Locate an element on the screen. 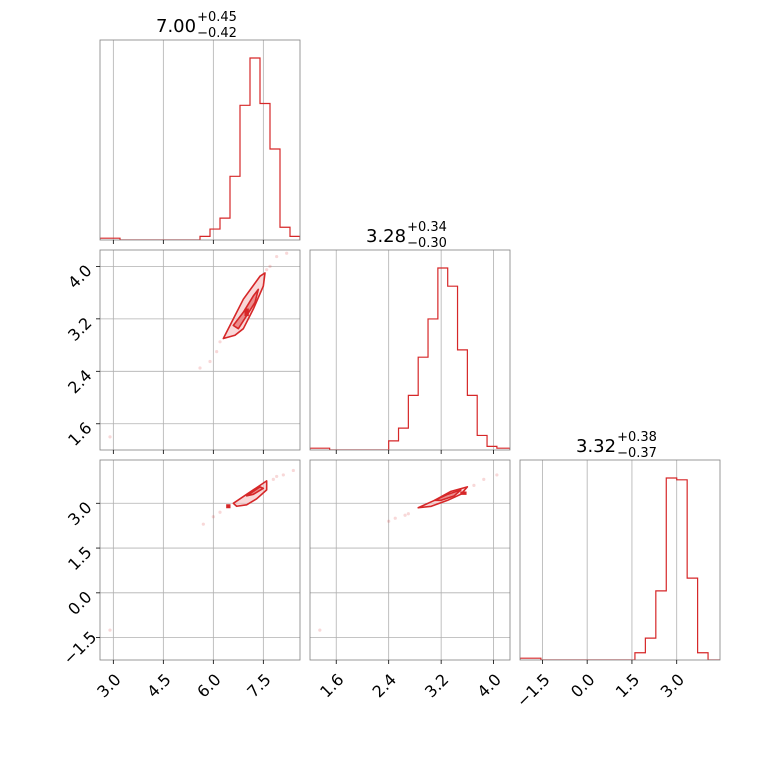  title-value: 7.00 is located at coordinates (176, 26).